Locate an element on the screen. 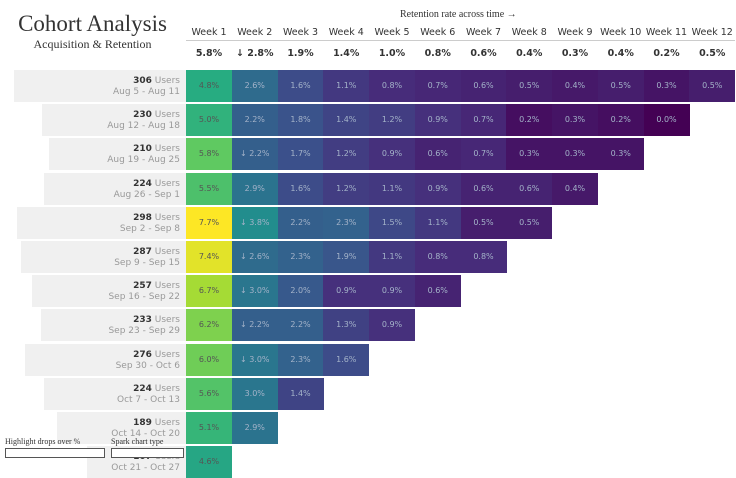  heatmap-cell: ↓ 3.8% is located at coordinates (254, 222).